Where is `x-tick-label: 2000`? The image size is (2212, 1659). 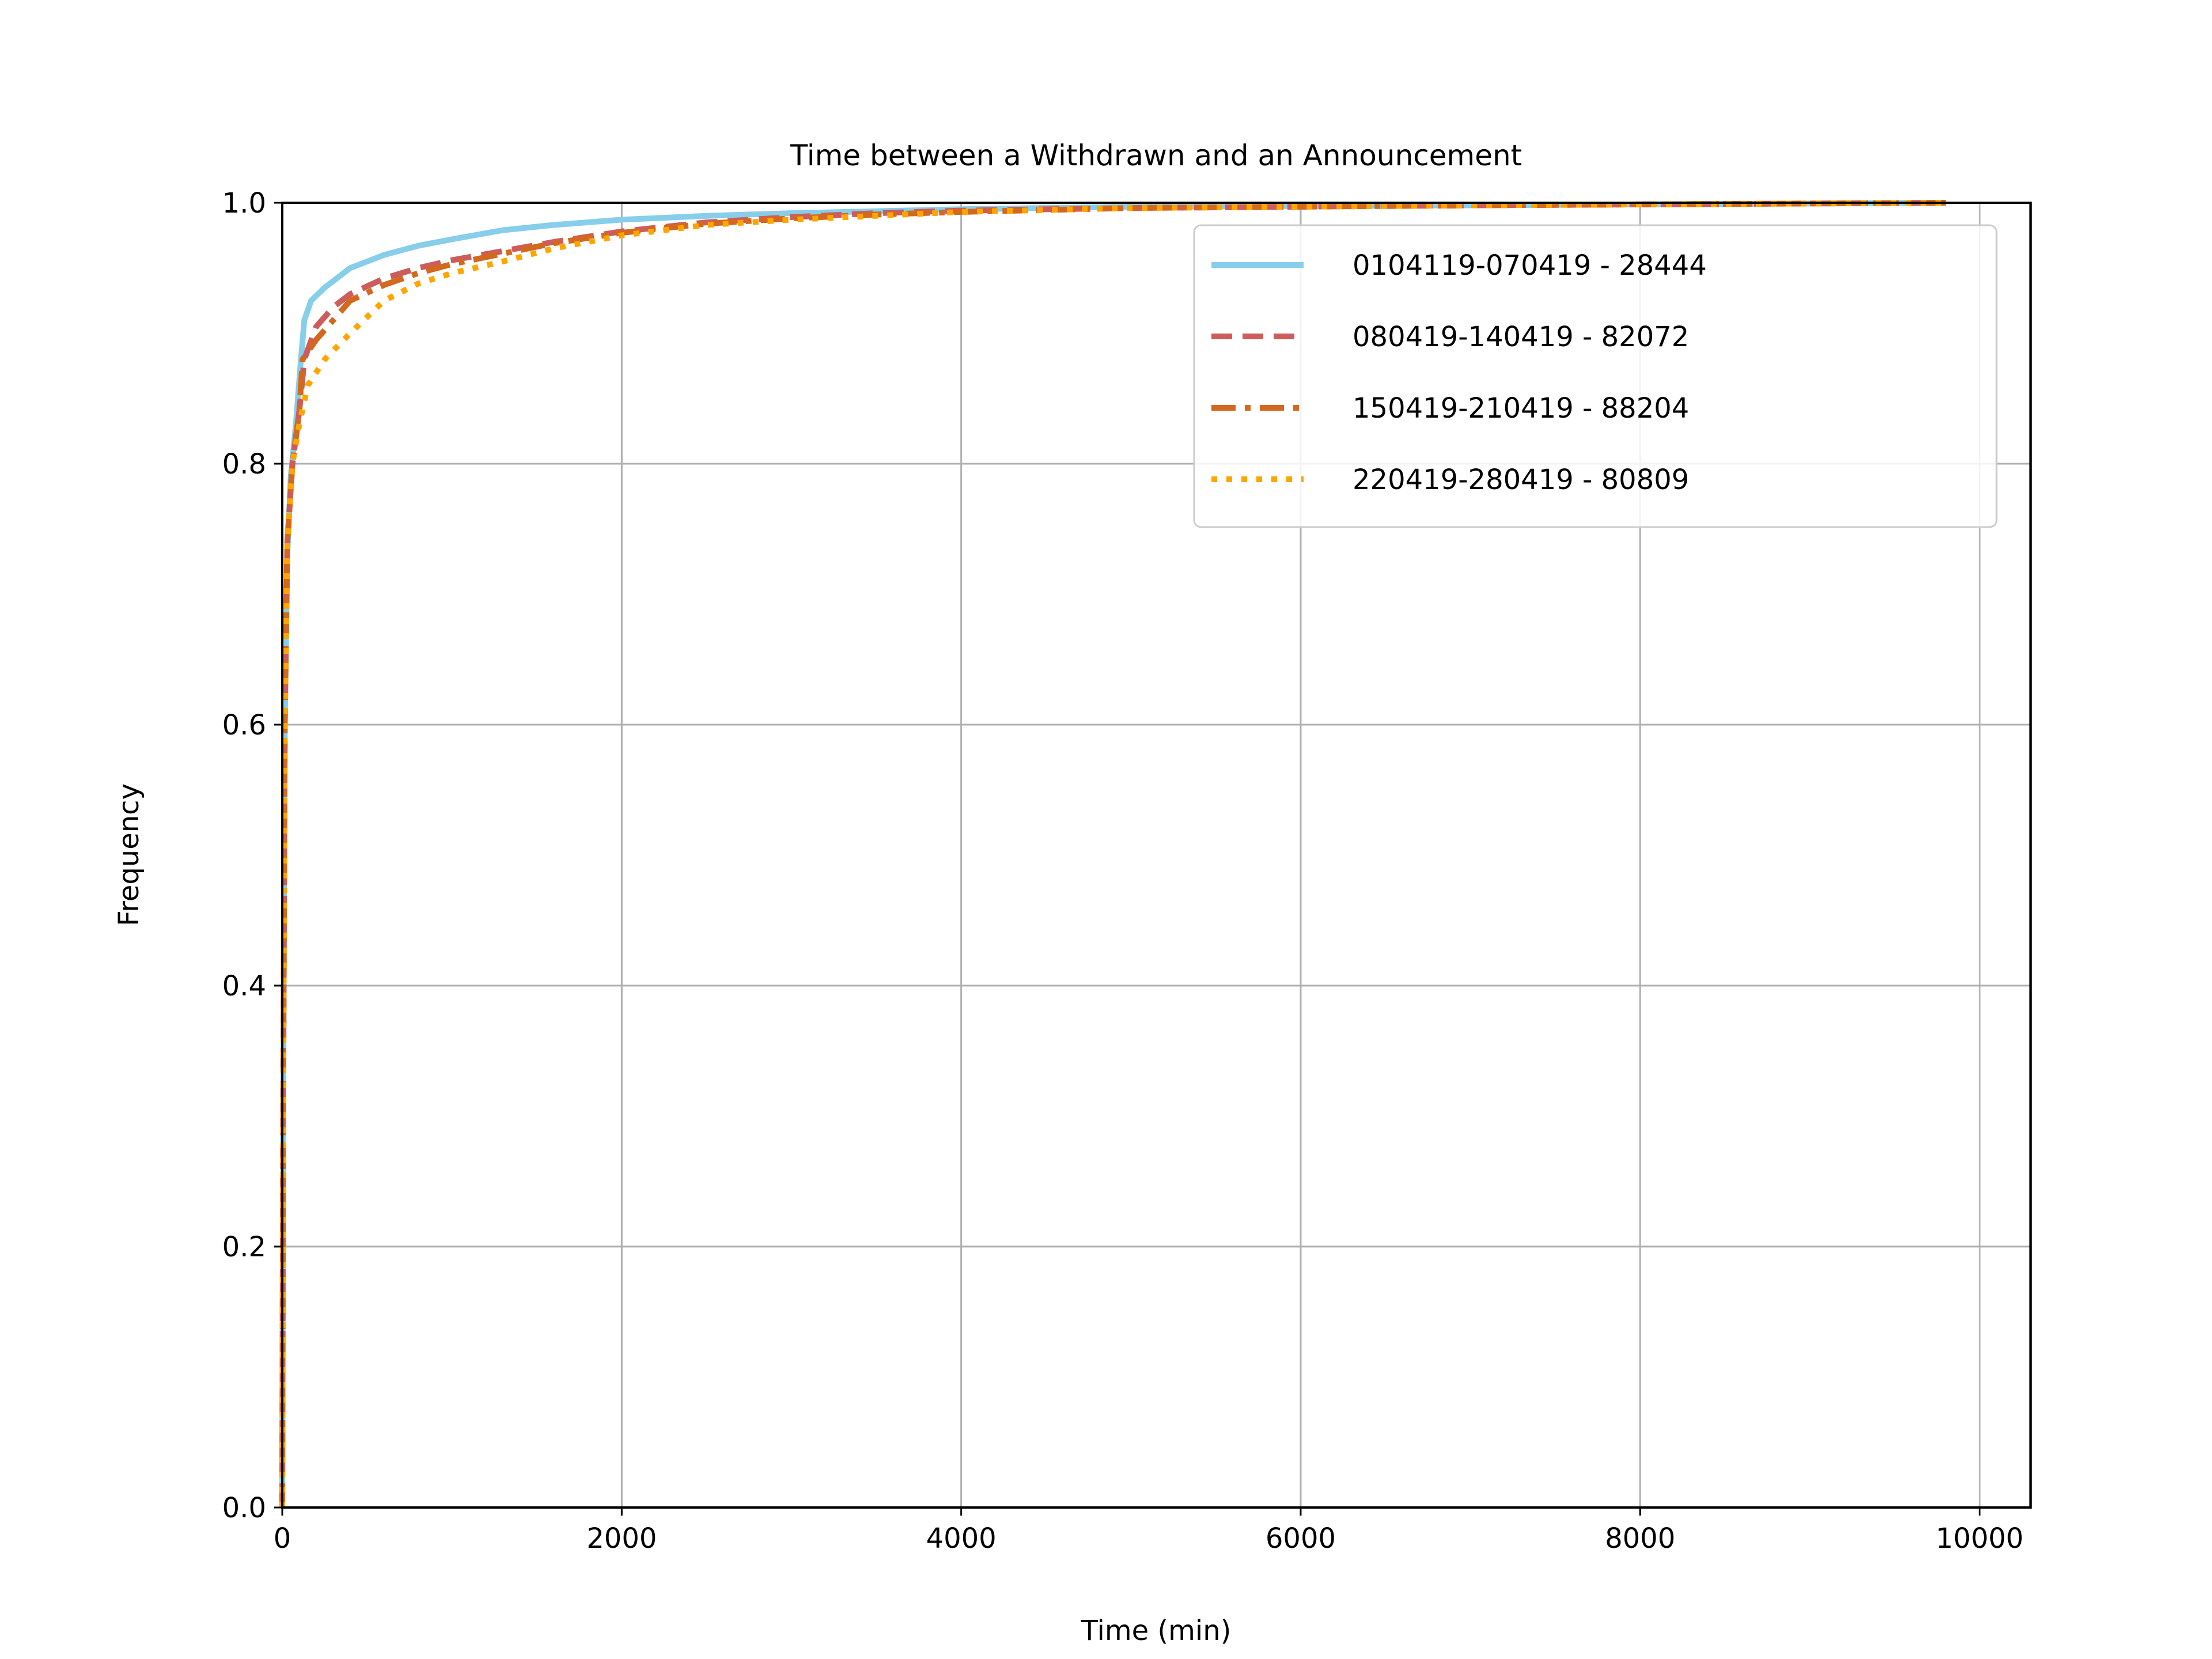 x-tick-label: 2000 is located at coordinates (621, 1538).